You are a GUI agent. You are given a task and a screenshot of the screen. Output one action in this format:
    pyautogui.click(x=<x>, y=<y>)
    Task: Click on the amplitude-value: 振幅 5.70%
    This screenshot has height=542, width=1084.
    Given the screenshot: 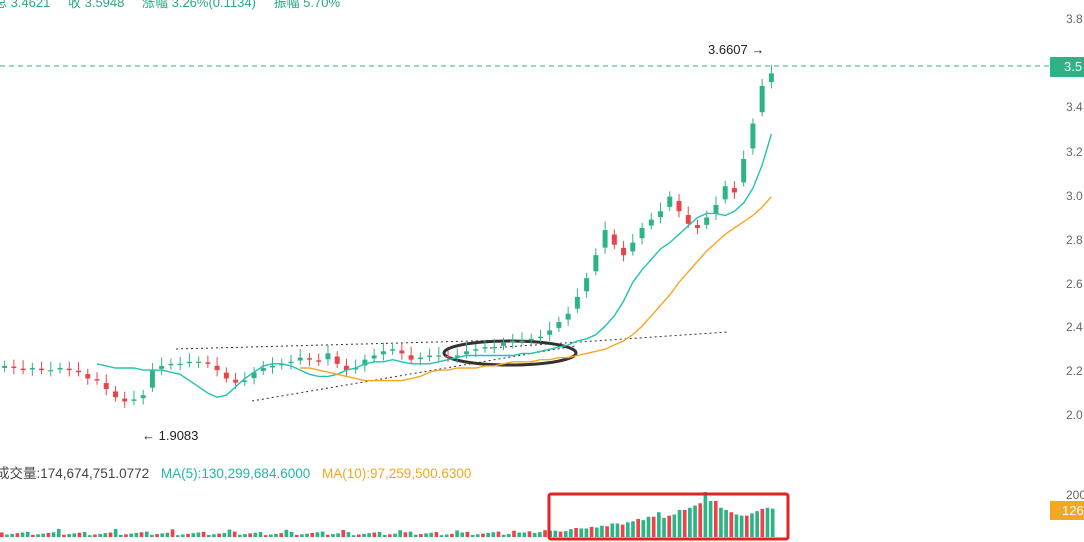 What is the action you would take?
    pyautogui.click(x=307, y=5)
    